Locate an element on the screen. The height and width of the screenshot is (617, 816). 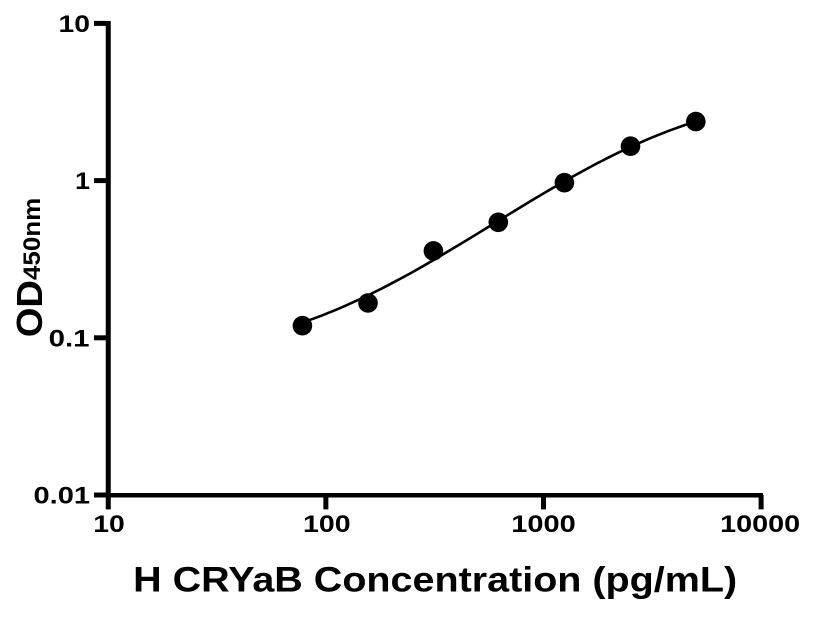
svg-text: 100 is located at coordinates (327, 524).